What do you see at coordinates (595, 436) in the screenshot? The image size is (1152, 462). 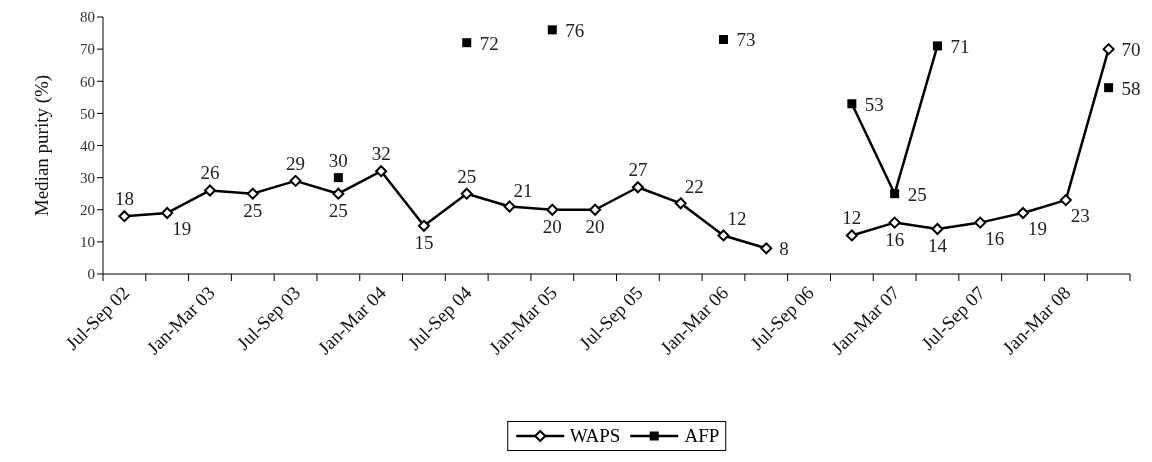 I see `legend-label: WAPS` at bounding box center [595, 436].